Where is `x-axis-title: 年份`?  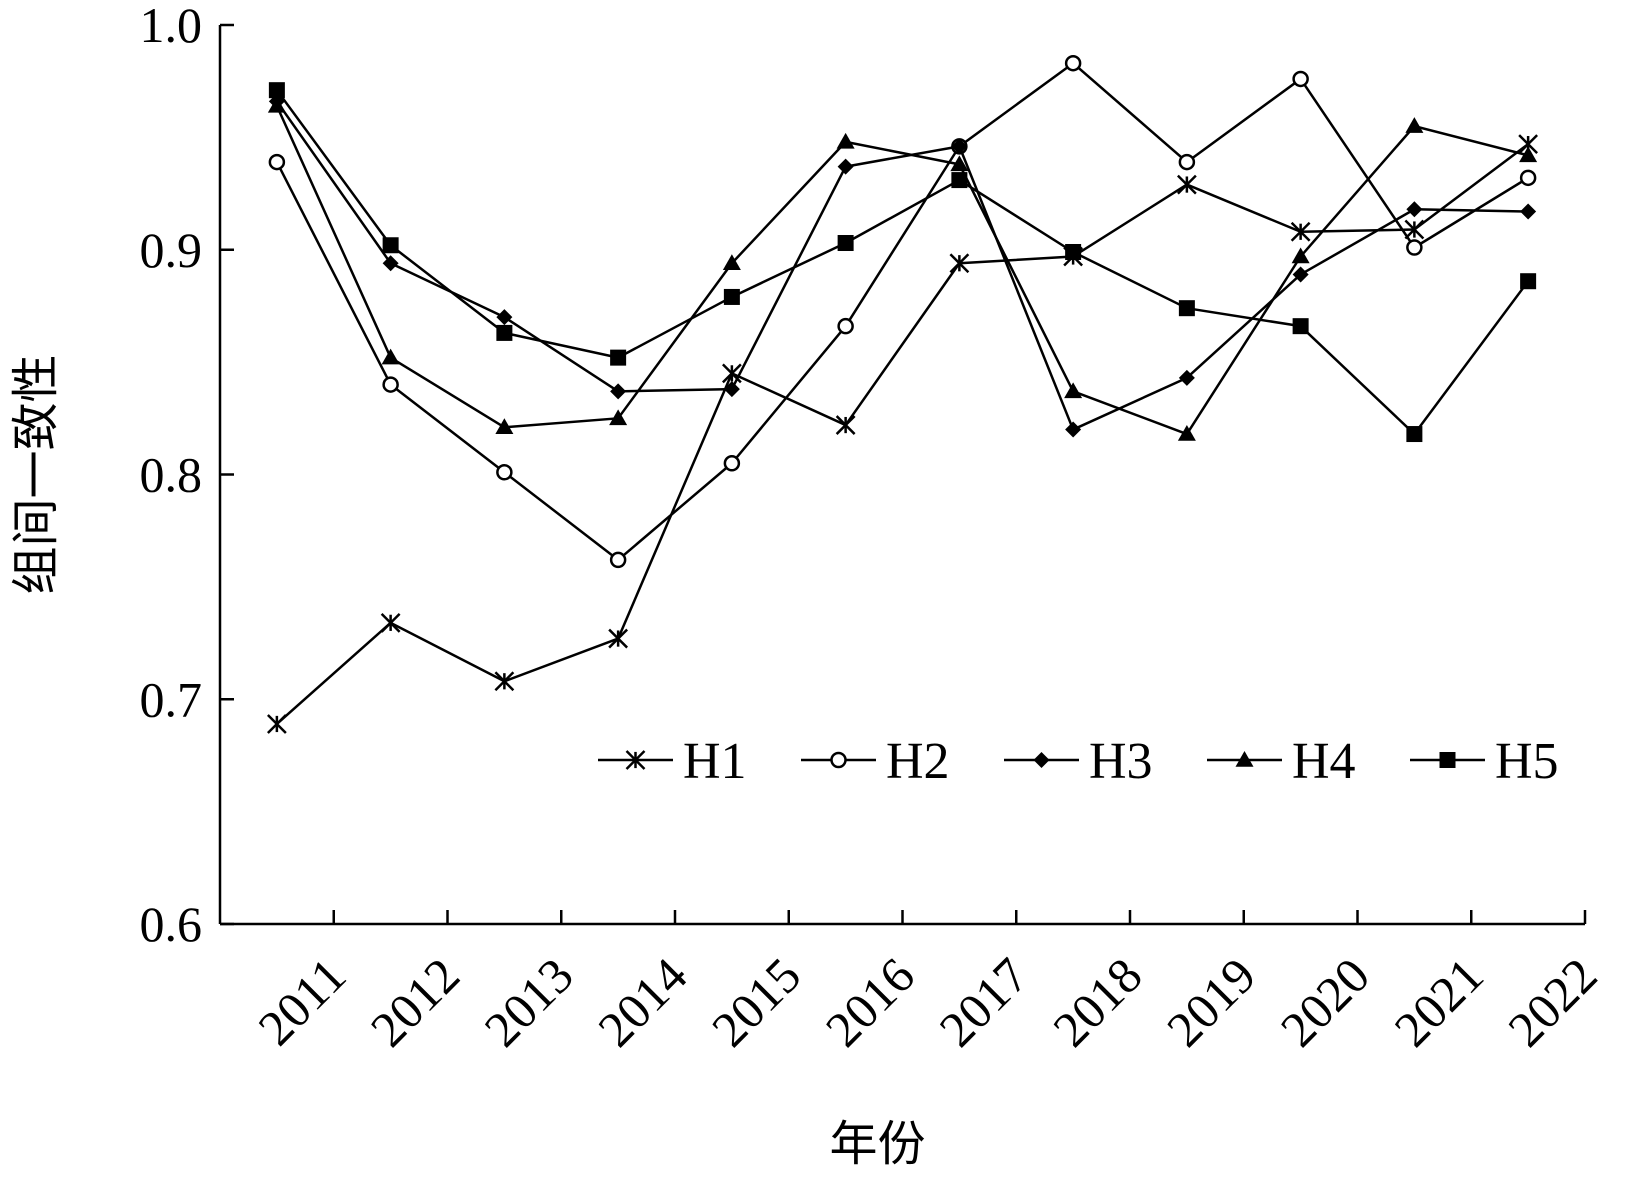
x-axis-title: 年份 is located at coordinates (877, 1144).